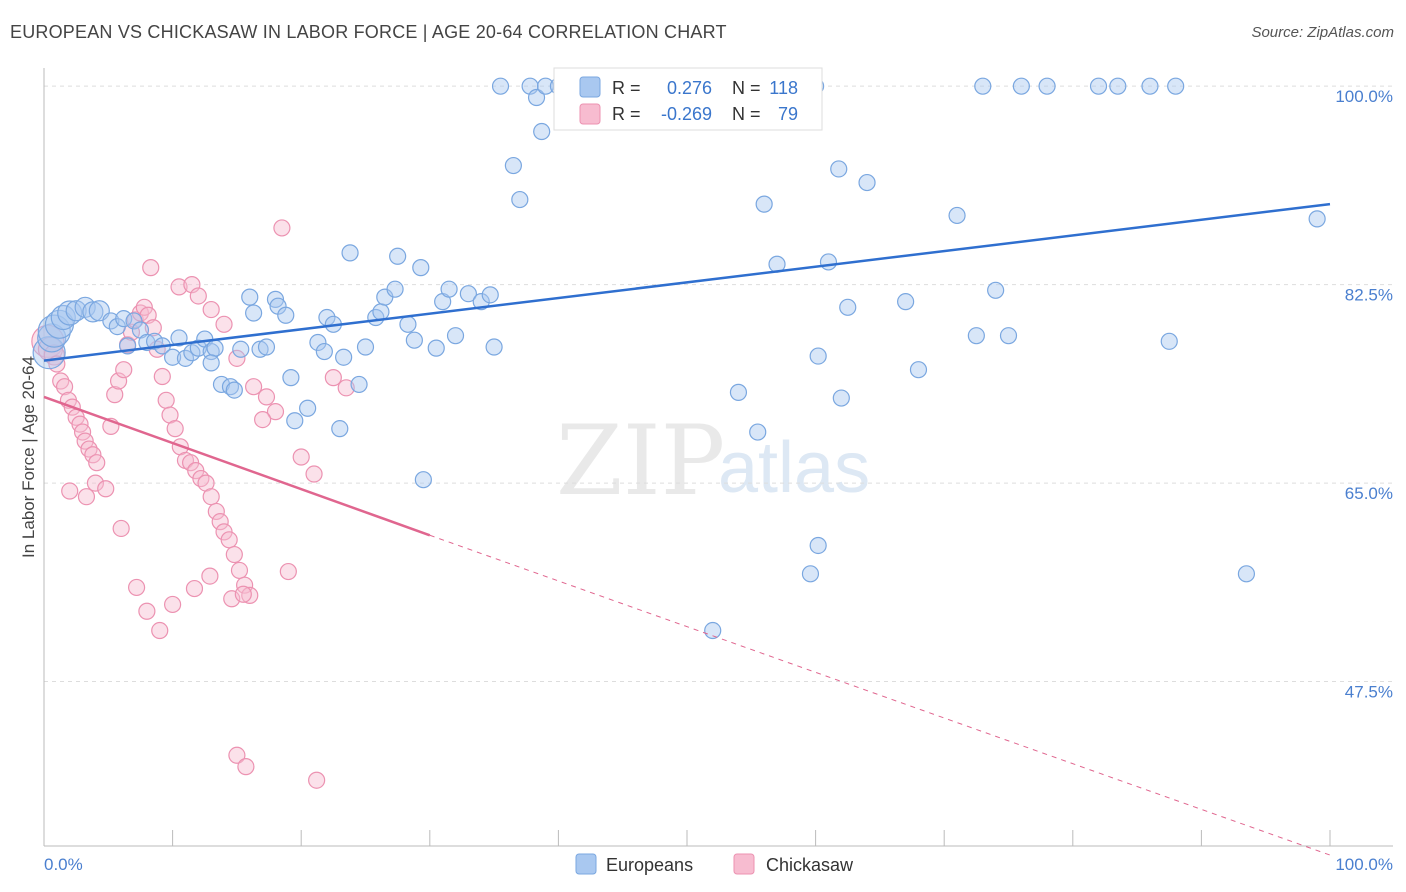 The width and height of the screenshot is (1406, 892). Describe the element at coordinates (28, 457) in the screenshot. I see `y-axis-label: In Labor Force | Age 20-64` at that location.